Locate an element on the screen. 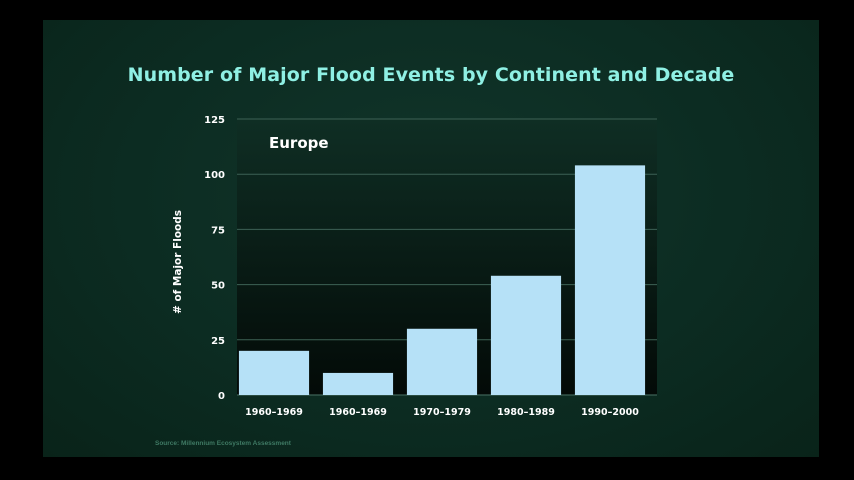 This screenshot has width=854, height=480. source-note: Source: Millennium Ecosystem Assessment is located at coordinates (223, 443).